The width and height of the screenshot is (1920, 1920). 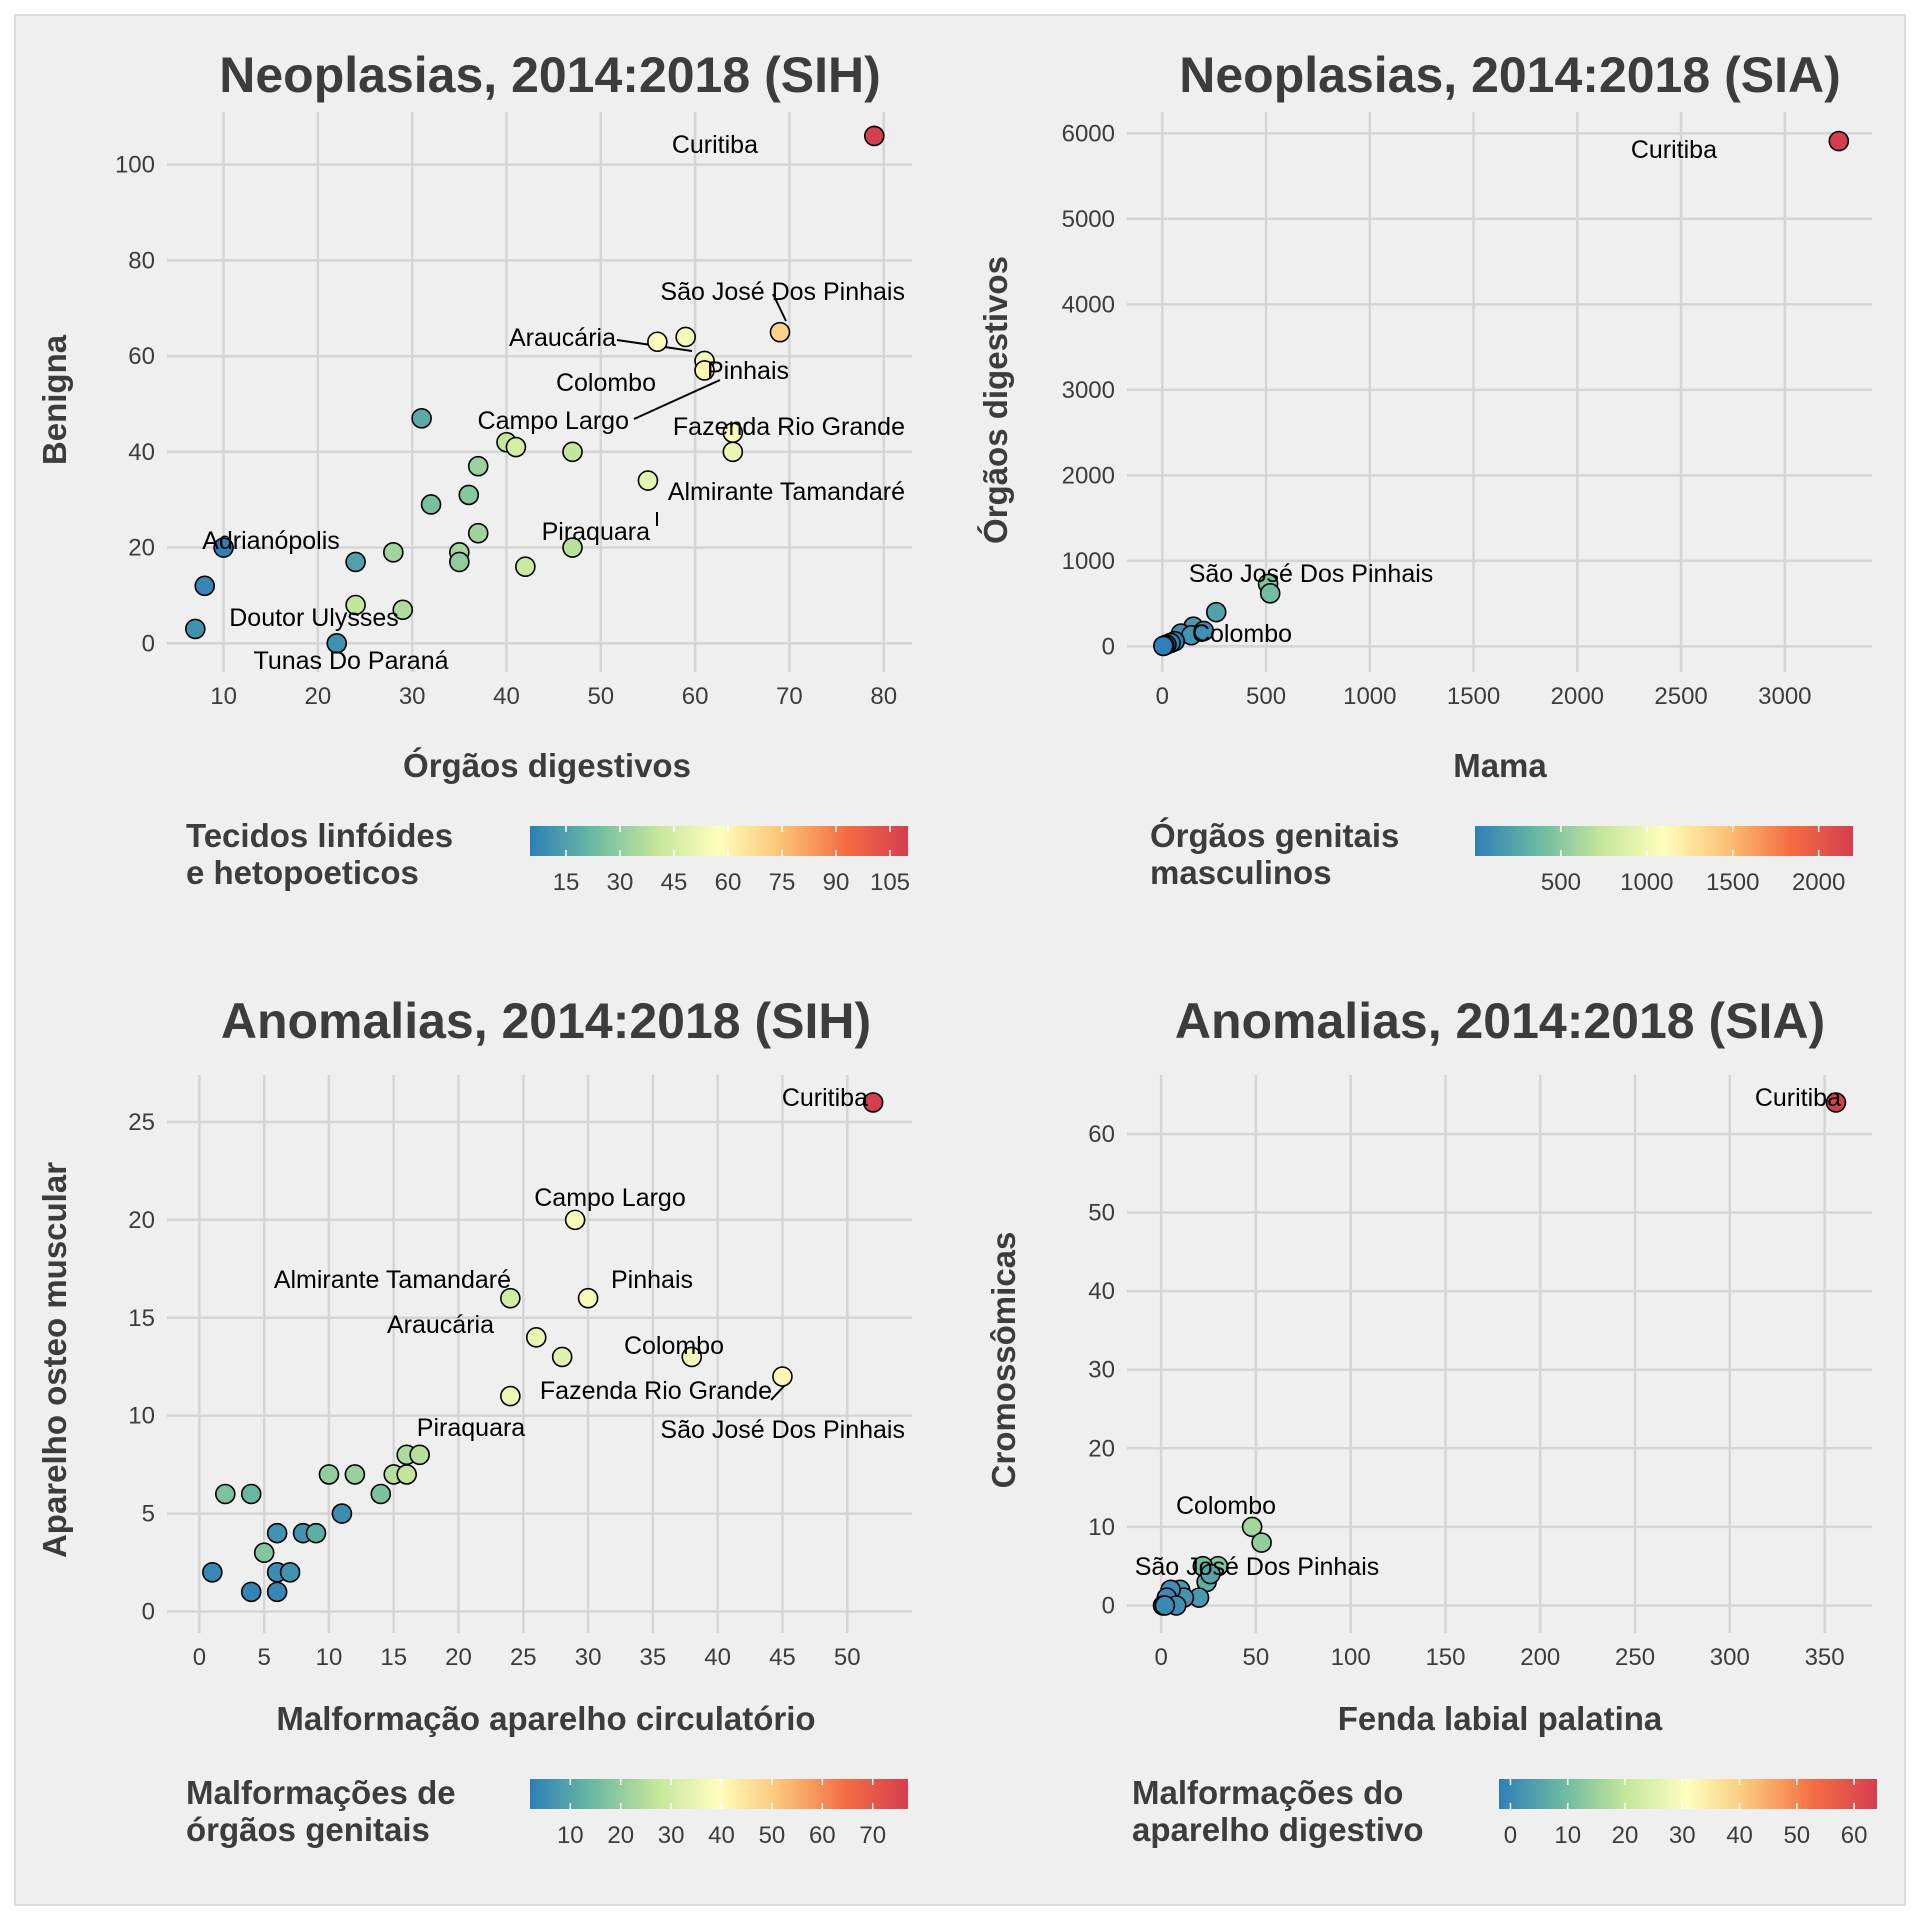 What do you see at coordinates (566, 882) in the screenshot?
I see `legend-tick-label: 15` at bounding box center [566, 882].